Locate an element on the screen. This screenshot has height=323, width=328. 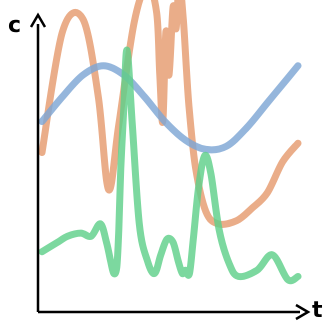
y-axis-arrow-icon is located at coordinates (38, 20).